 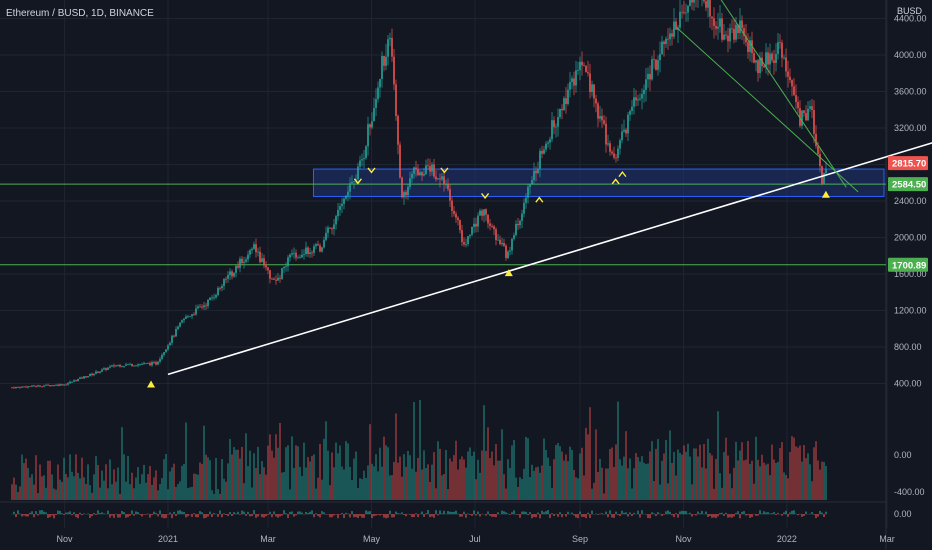 What do you see at coordinates (909, 265) in the screenshot?
I see `price-tag-label: 1700.89` at bounding box center [909, 265].